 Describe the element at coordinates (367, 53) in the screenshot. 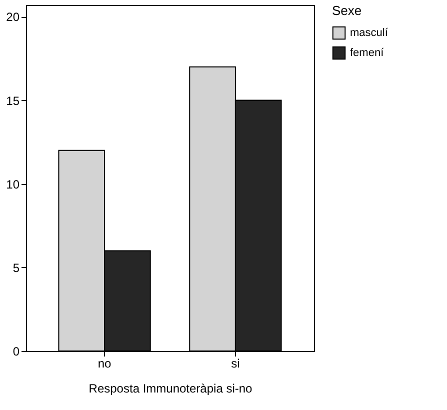

I see `legend-label: femení` at that location.